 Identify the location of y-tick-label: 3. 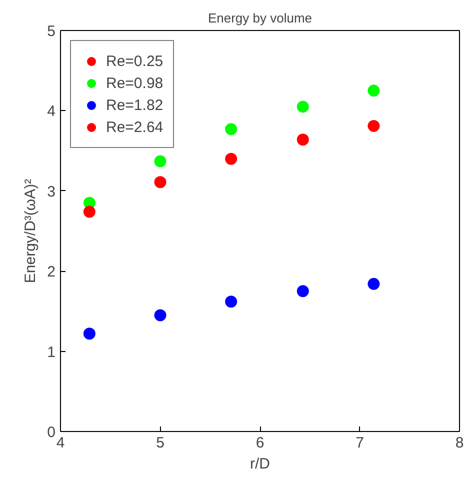
(51, 191).